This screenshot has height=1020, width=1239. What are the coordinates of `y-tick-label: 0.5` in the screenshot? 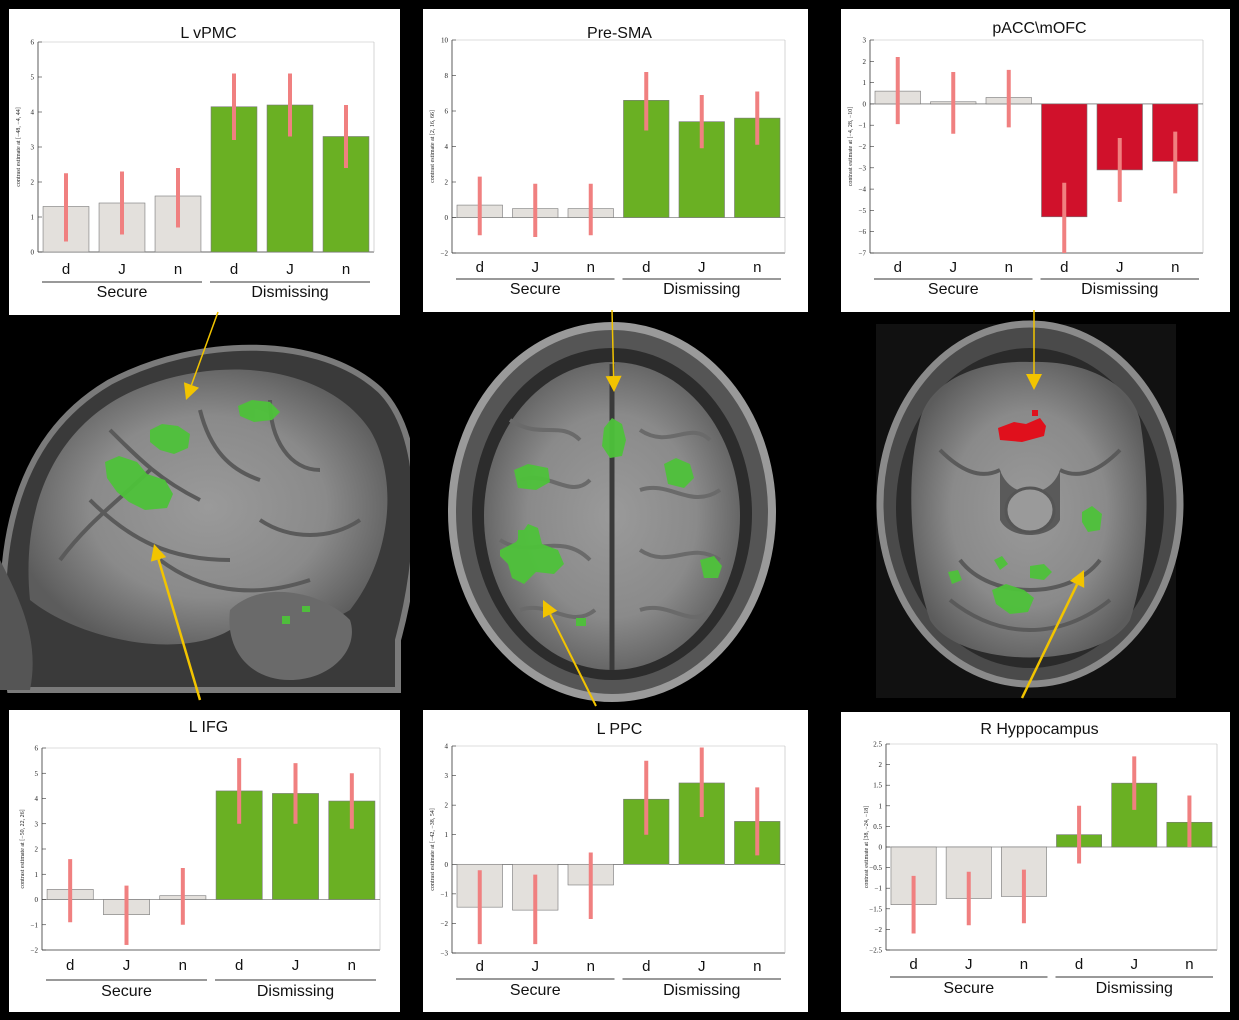 It's located at (877, 827).